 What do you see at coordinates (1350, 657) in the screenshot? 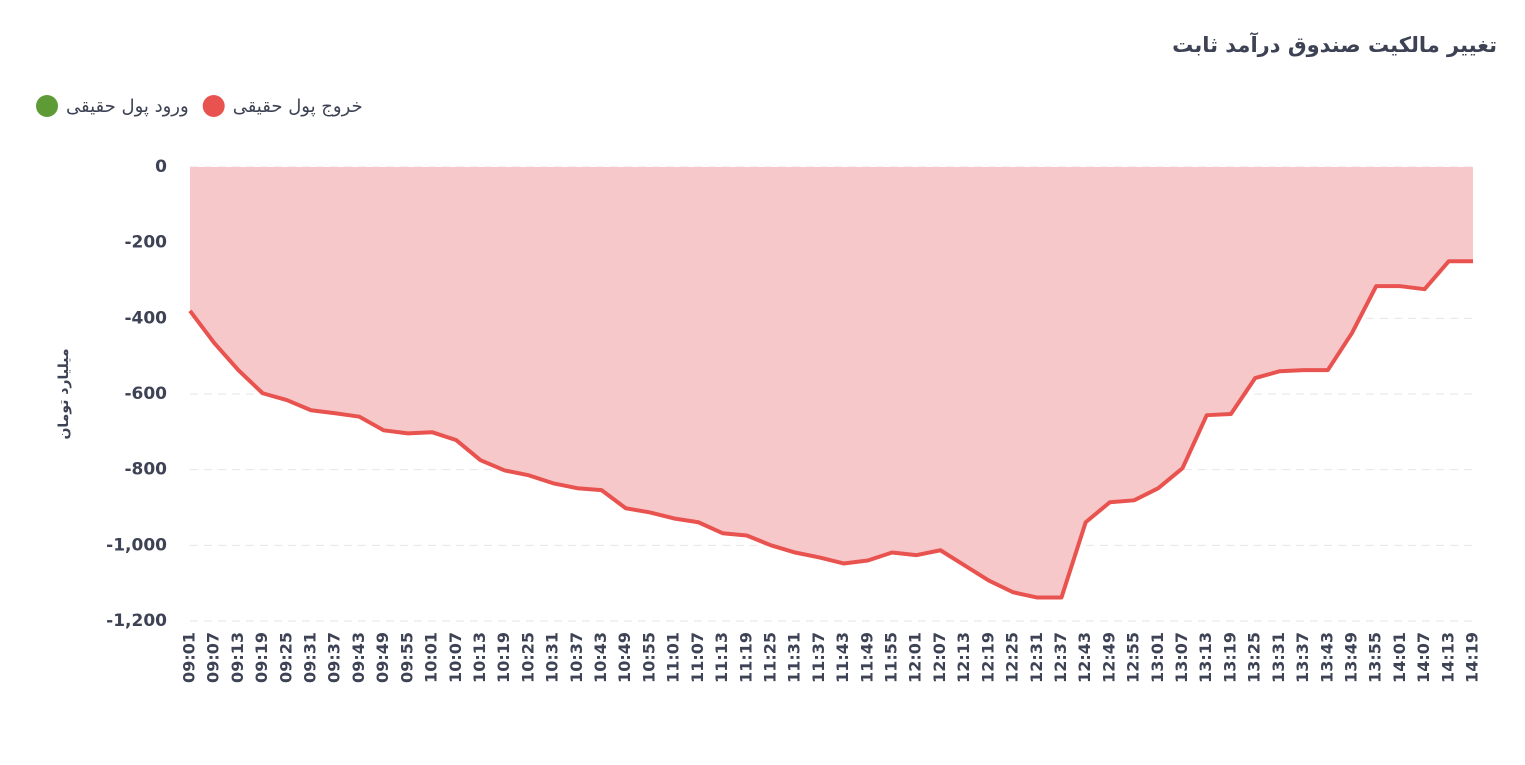
I see `x-tick-label: 13:49` at bounding box center [1350, 657].